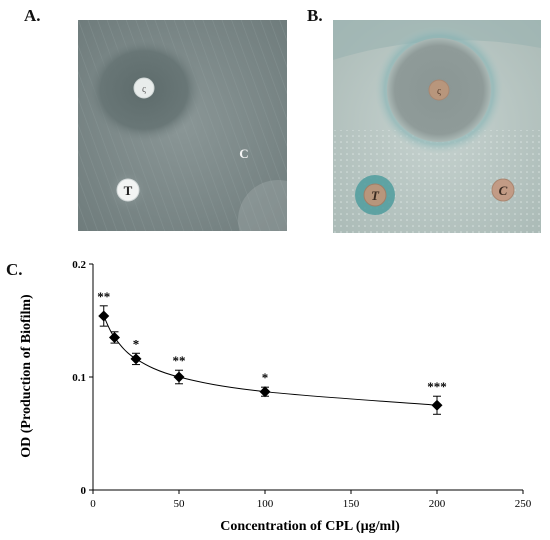  I want to click on y-tick-label: 0.1, so click(79, 378).